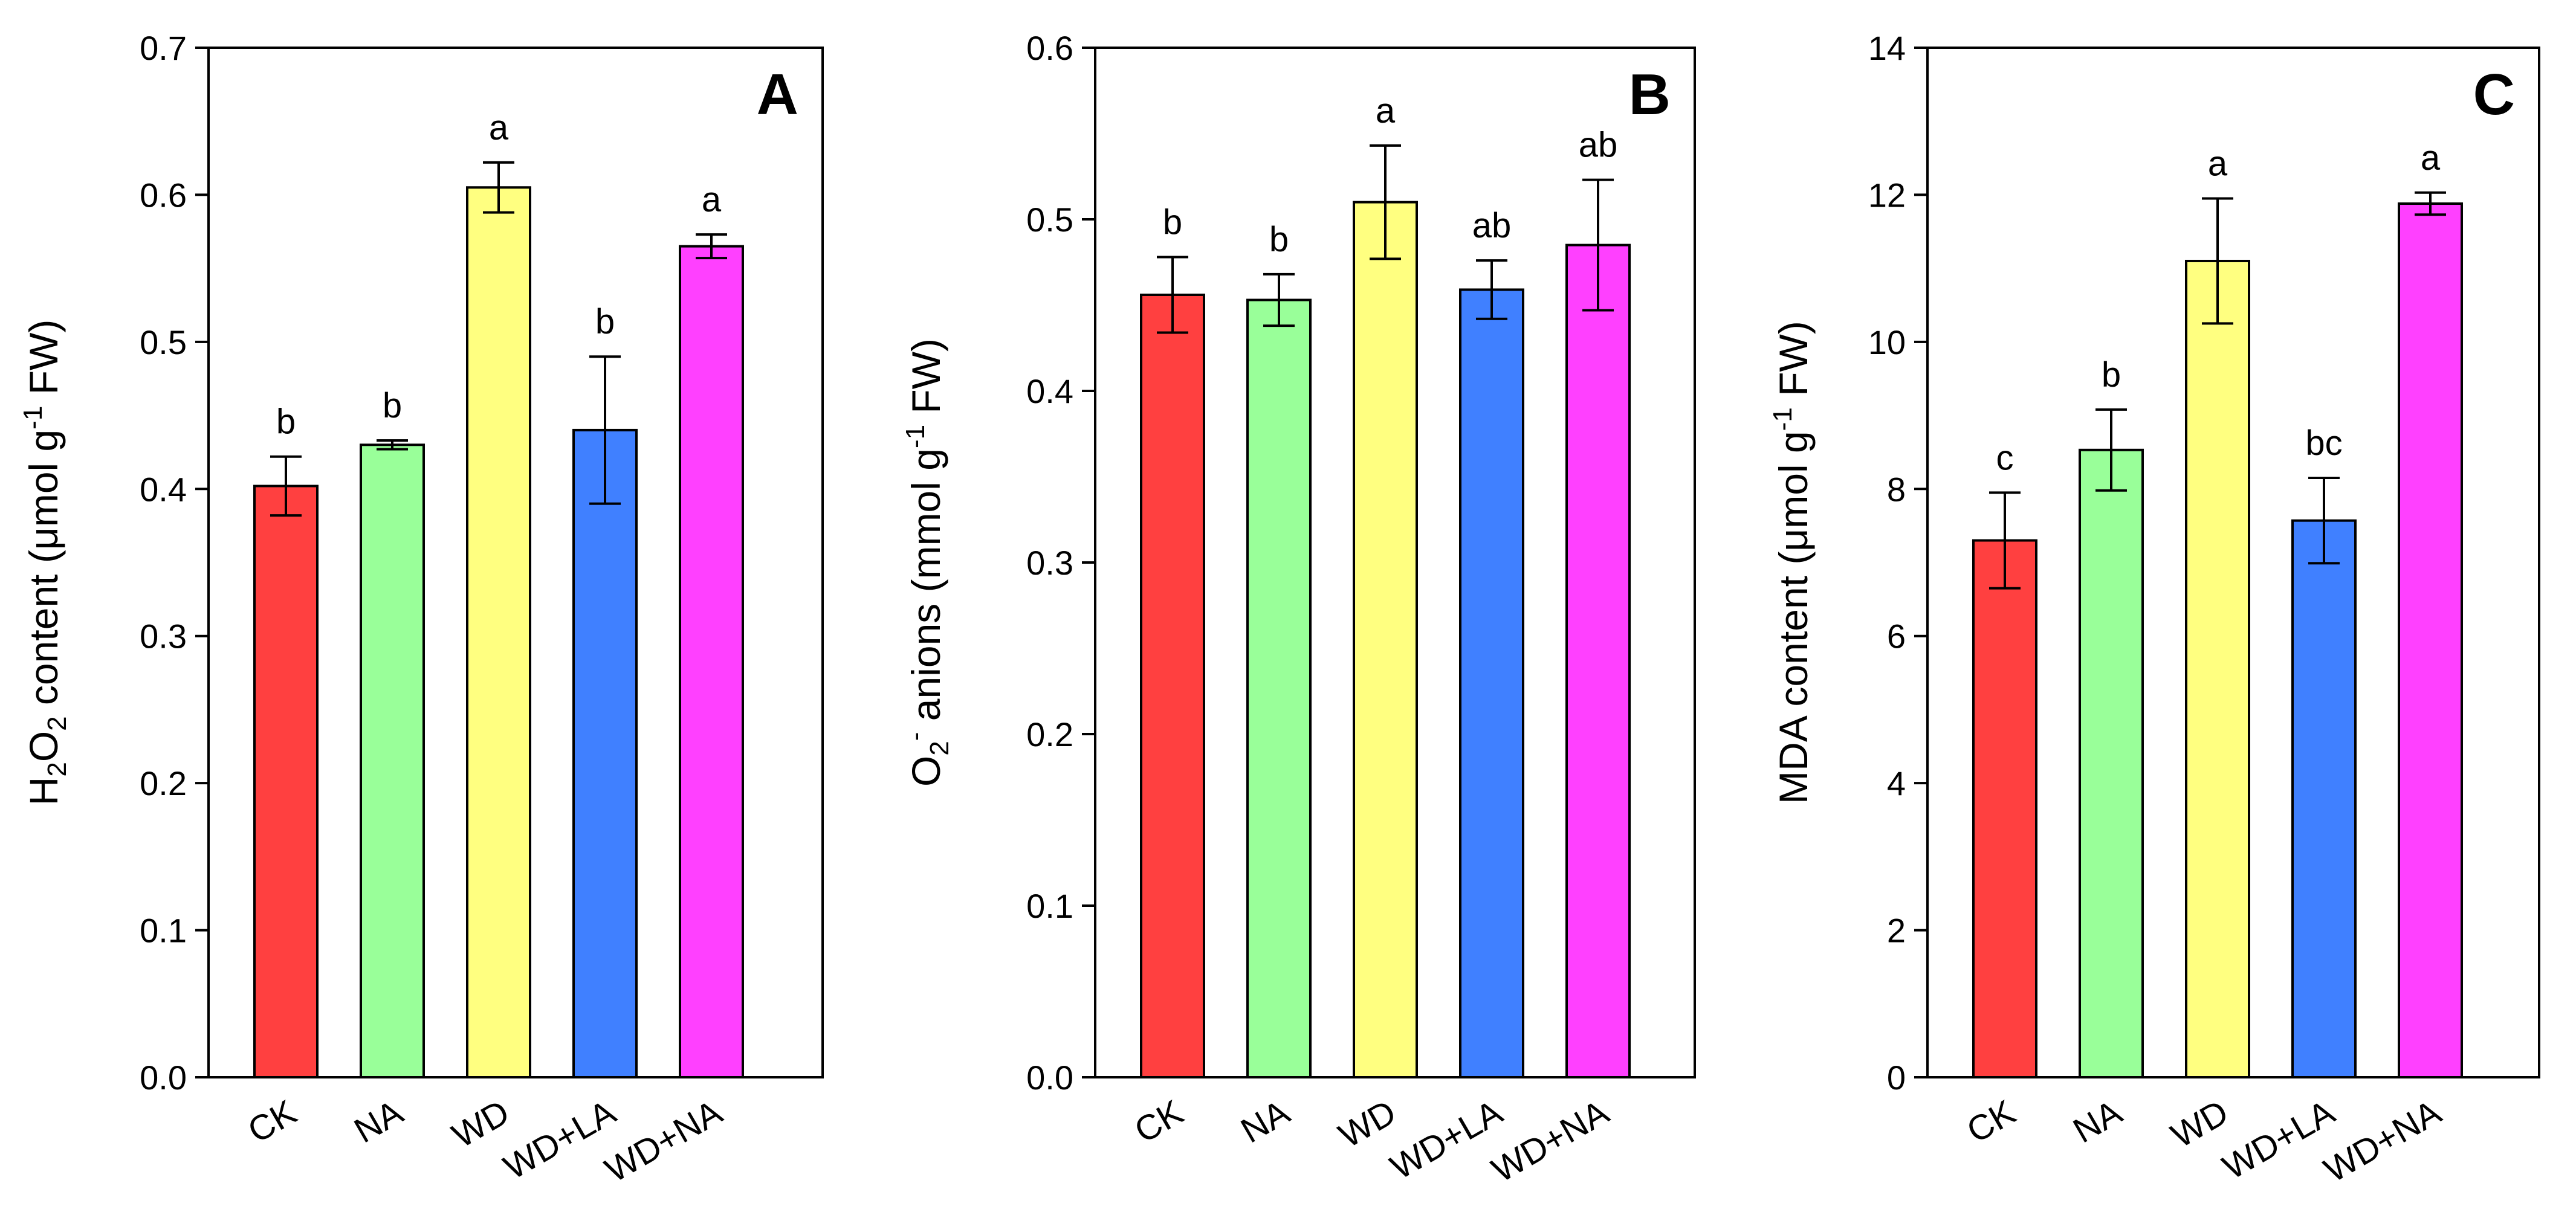  What do you see at coordinates (1887, 48) in the screenshot?
I see `y-tick-label: 14` at bounding box center [1887, 48].